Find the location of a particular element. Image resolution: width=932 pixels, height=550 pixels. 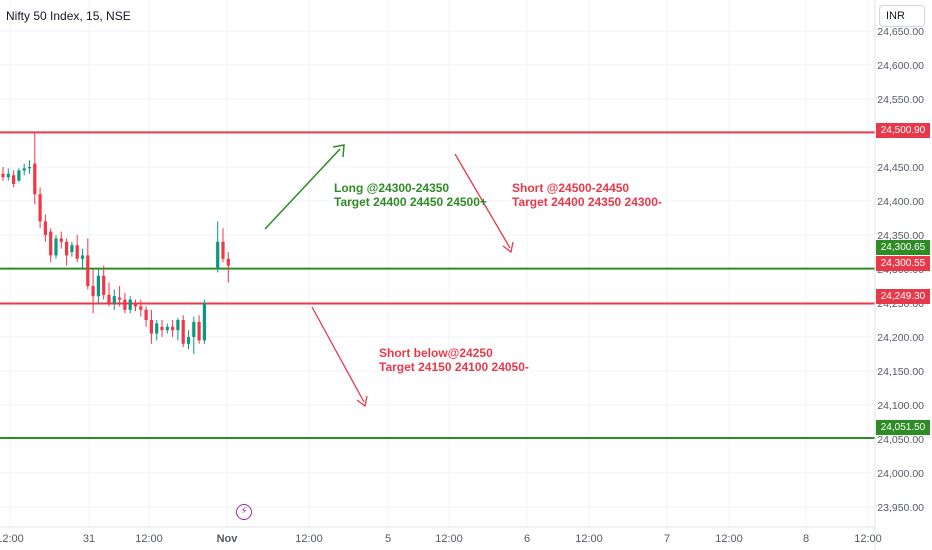

price-tick-label: 24,350.00 is located at coordinates (900, 236).